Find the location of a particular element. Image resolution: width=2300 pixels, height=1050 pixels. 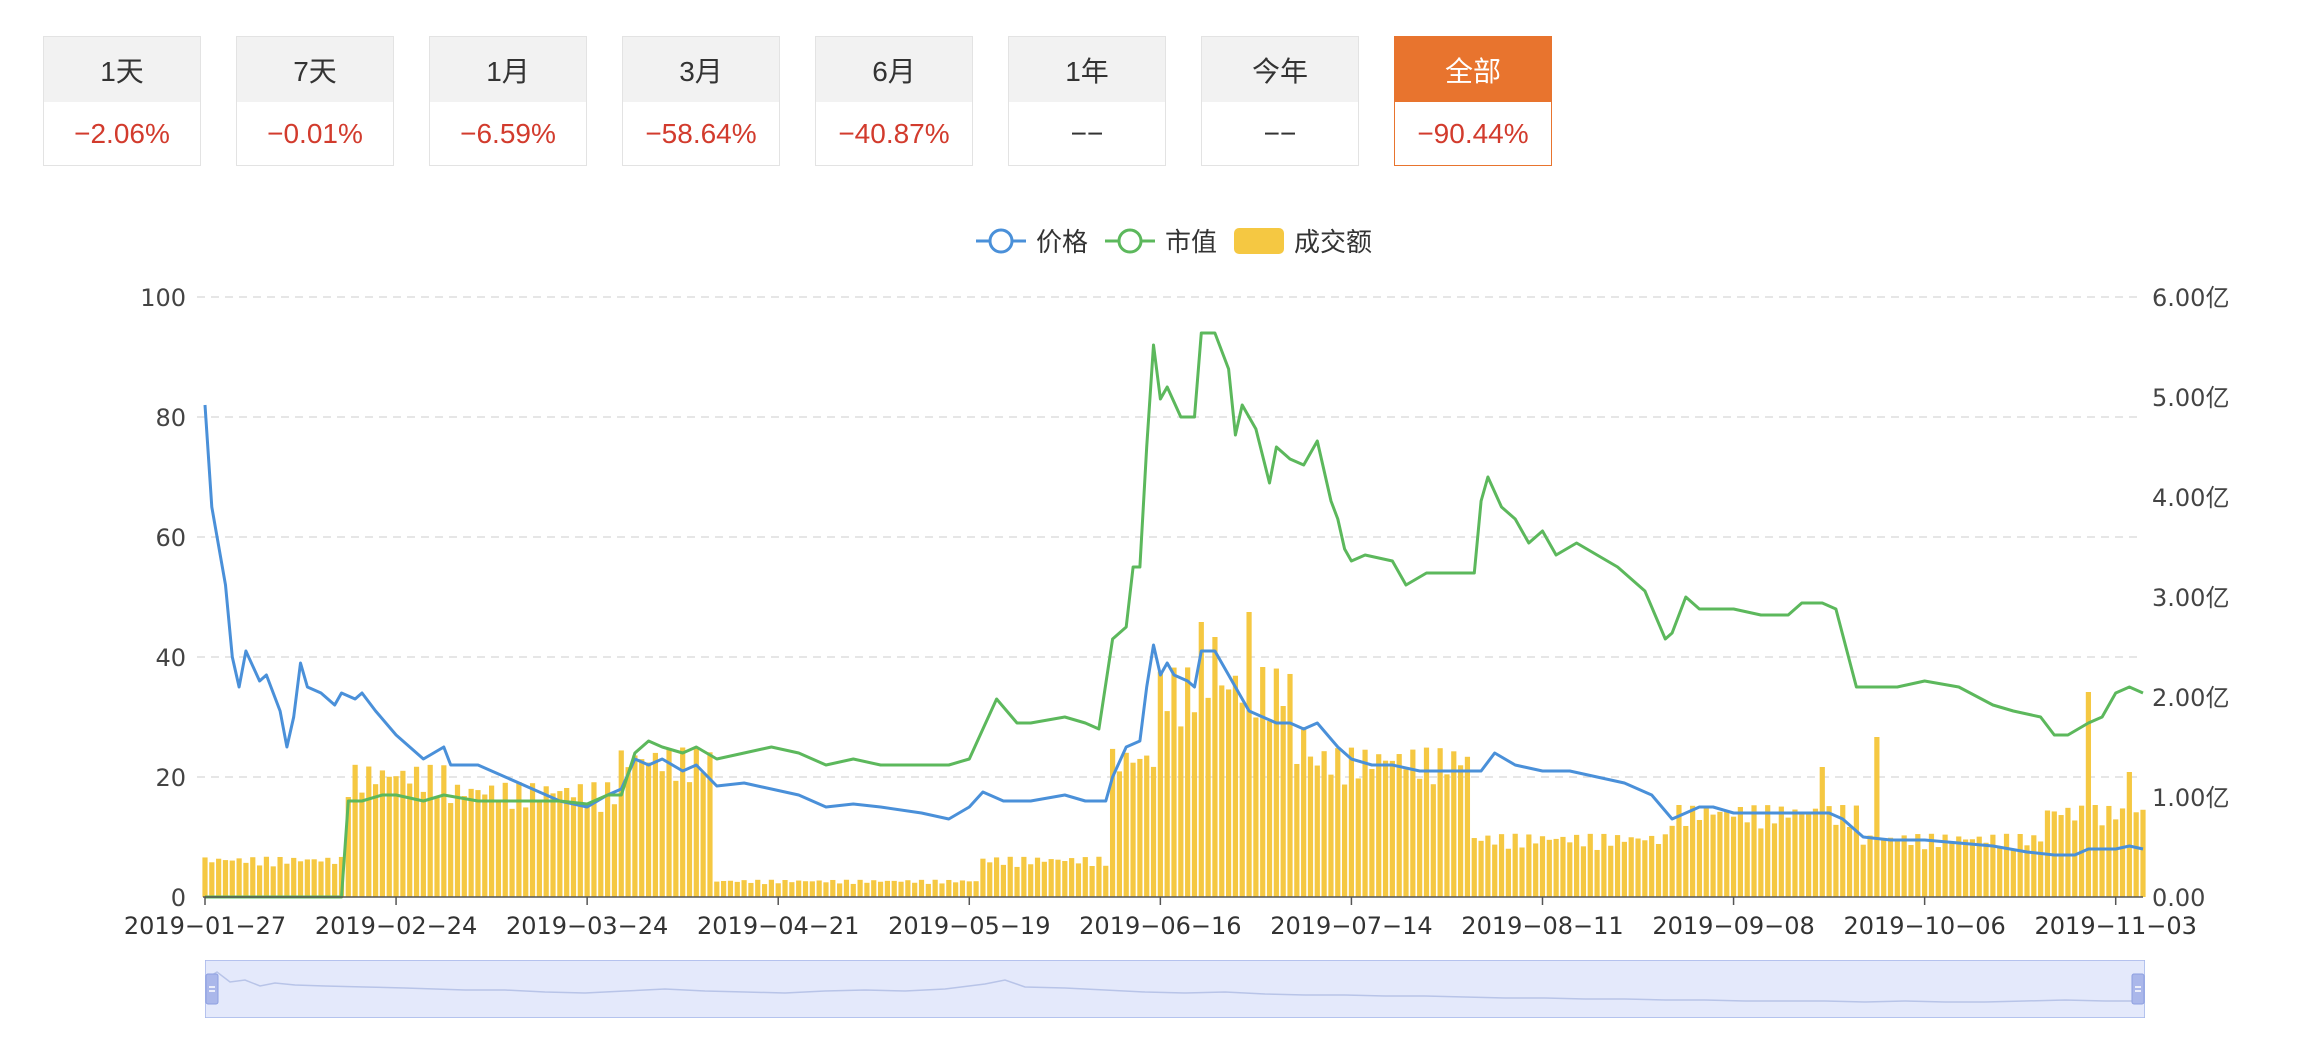

legend-label-volume: 成交额 is located at coordinates (1333, 243).